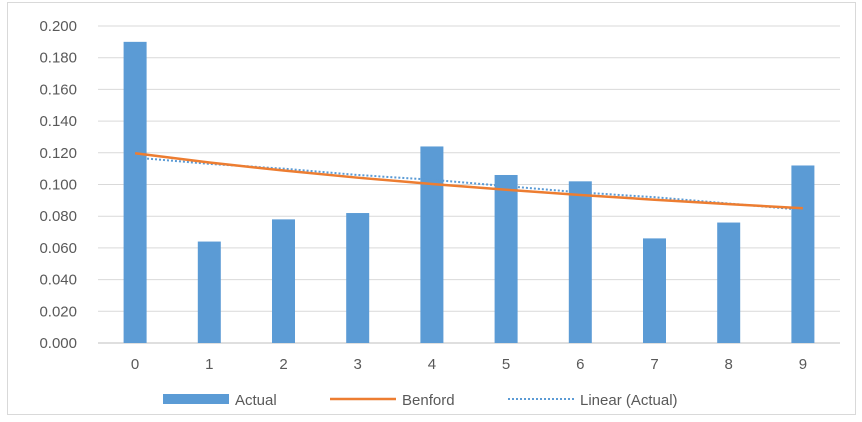 This screenshot has height=422, width=862. What do you see at coordinates (283, 364) in the screenshot?
I see `x-tick-label: 2` at bounding box center [283, 364].